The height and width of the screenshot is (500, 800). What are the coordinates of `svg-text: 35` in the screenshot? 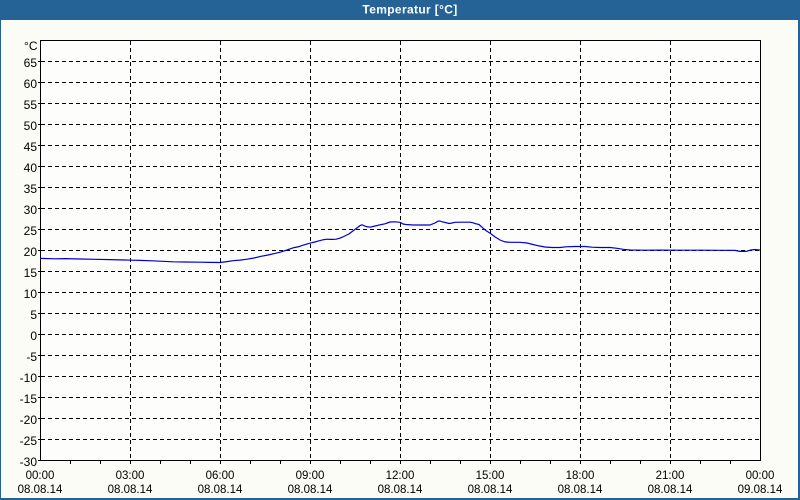 It's located at (31, 189).